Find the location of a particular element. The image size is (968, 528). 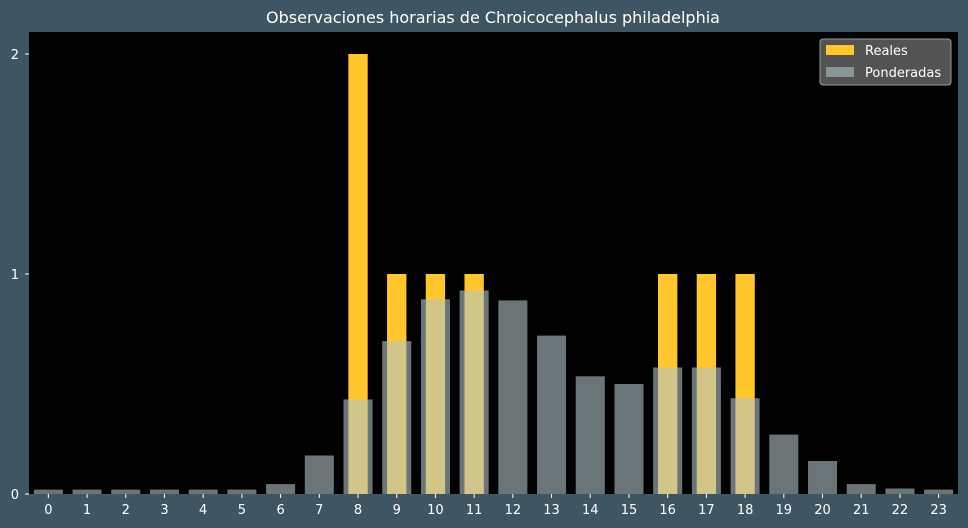

x-tick-label-8: 8 is located at coordinates (358, 510).